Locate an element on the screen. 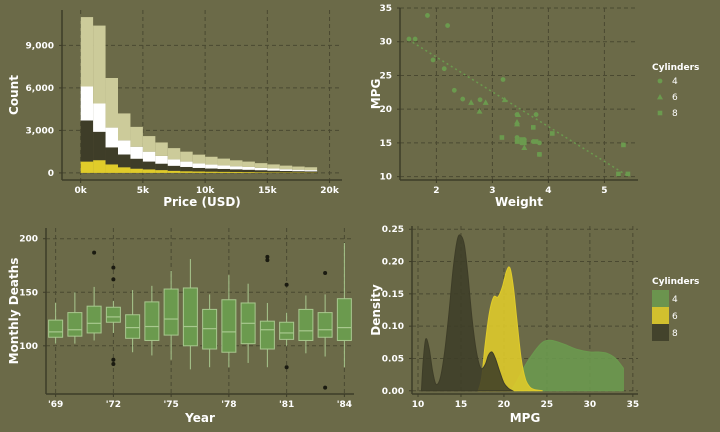  mpg-density-y-tick-label: 0.10 is located at coordinates (393, 327).